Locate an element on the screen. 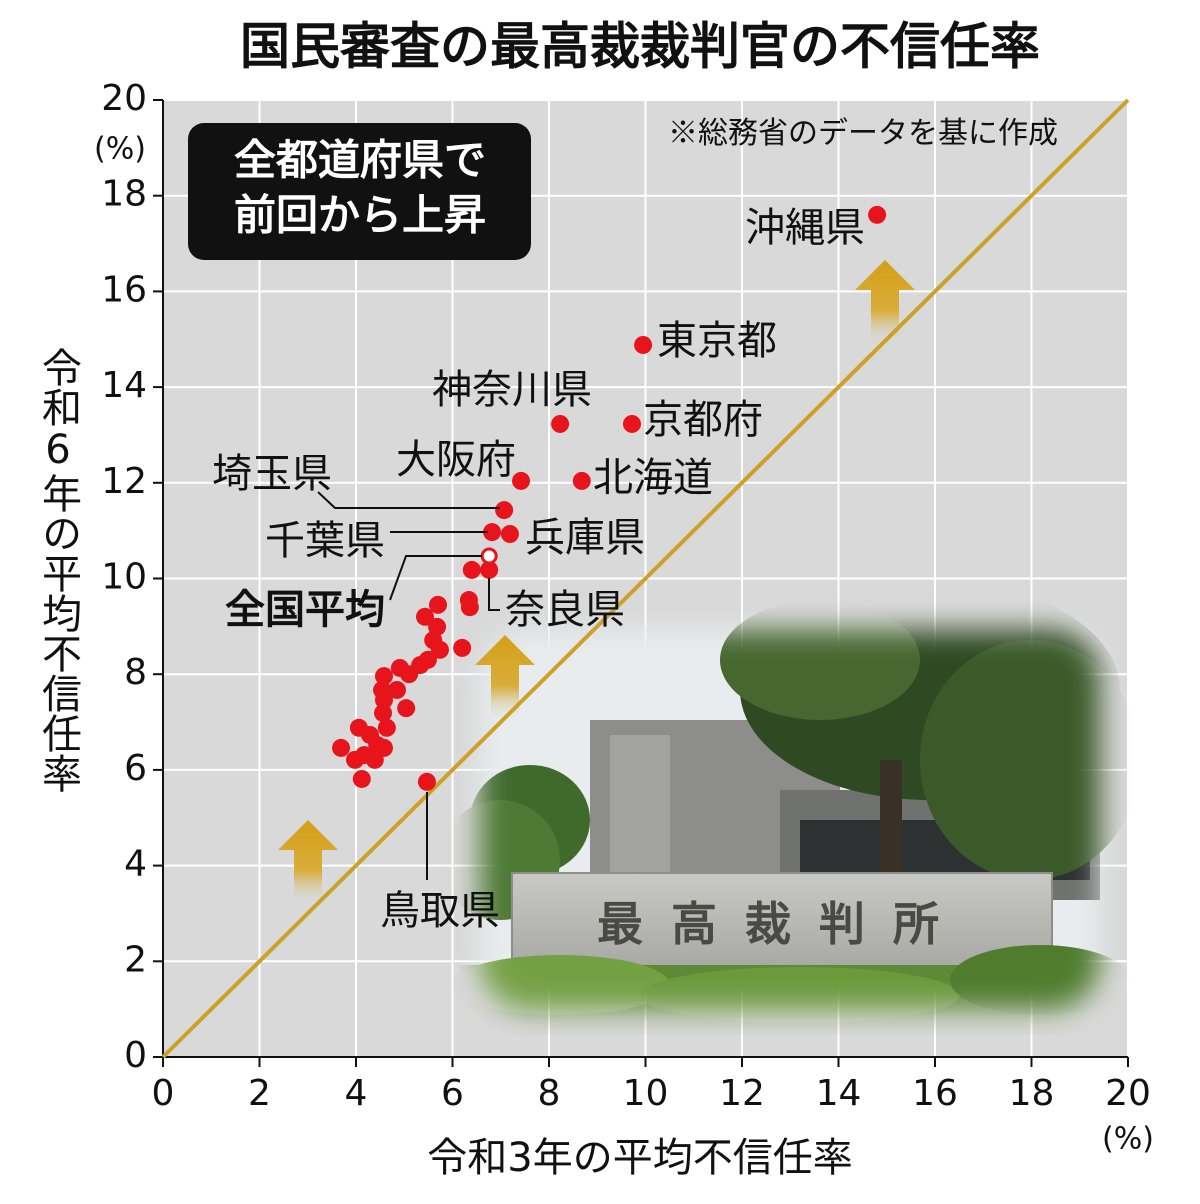 The image size is (1200, 1204). point-label: 京都府 is located at coordinates (703, 420).